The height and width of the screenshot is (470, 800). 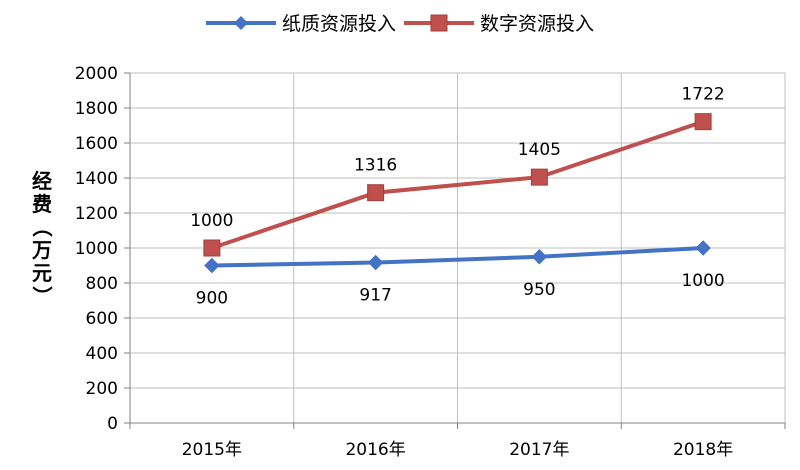 What do you see at coordinates (102, 319) in the screenshot?
I see `y-tick-label: 600` at bounding box center [102, 319].